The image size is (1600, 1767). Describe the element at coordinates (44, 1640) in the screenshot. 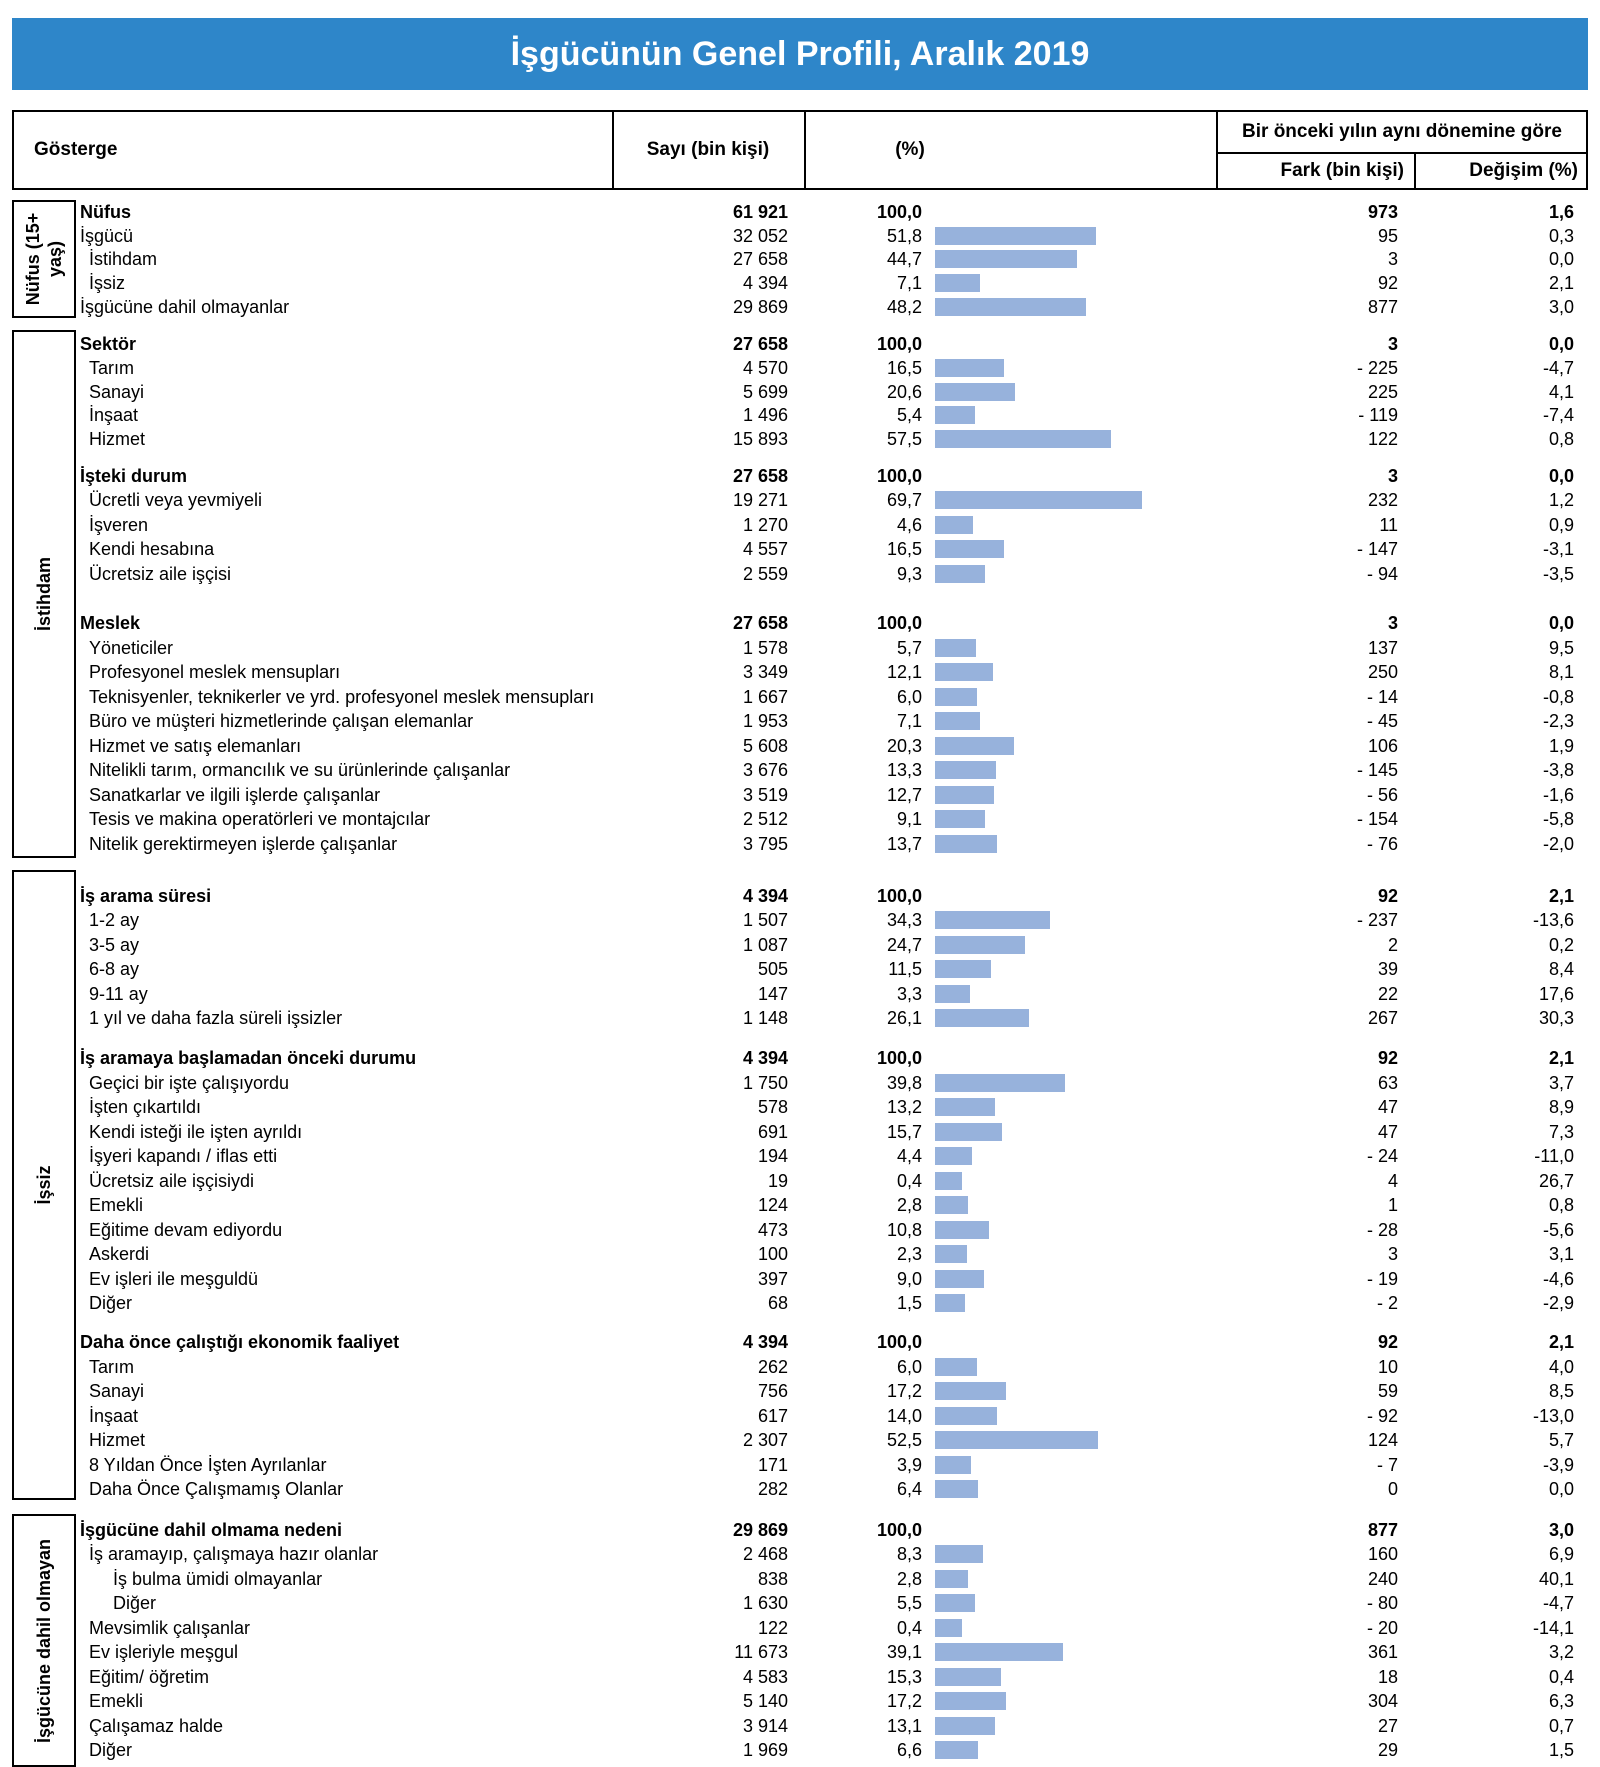

I see `section-label-box: İşgücüne dahil olmayan` at that location.